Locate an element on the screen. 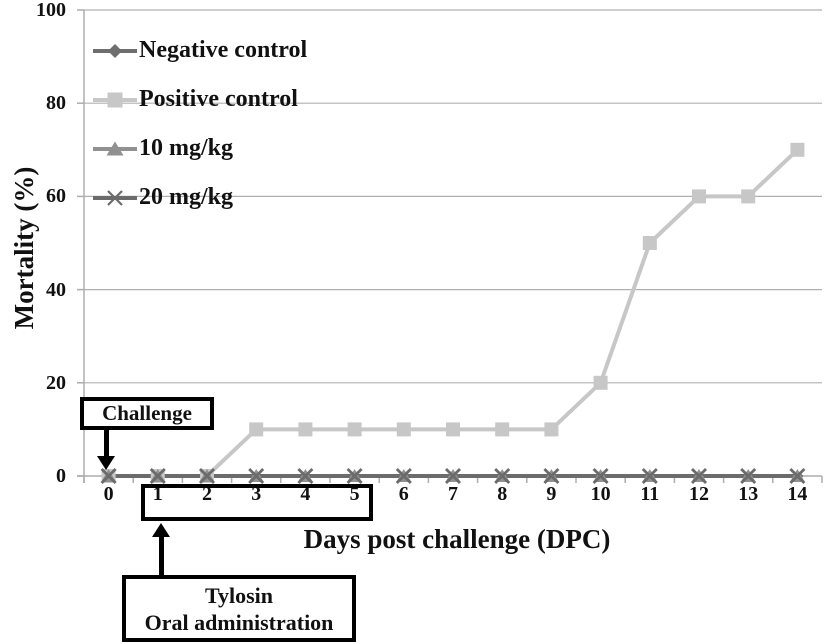 The height and width of the screenshot is (644, 827). legend-item-negative-control: Negative control is located at coordinates (200, 50).